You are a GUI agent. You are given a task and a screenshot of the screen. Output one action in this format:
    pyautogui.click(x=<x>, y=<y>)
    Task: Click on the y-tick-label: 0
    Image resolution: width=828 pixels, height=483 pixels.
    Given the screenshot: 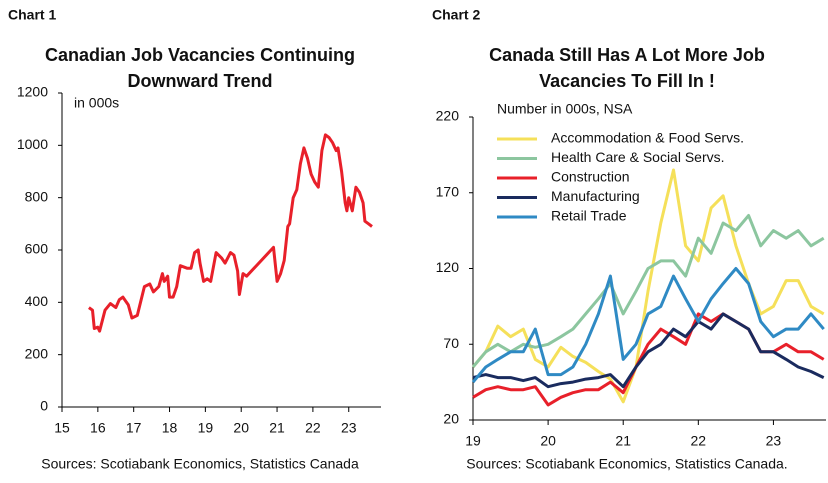 What is the action you would take?
    pyautogui.click(x=44, y=406)
    